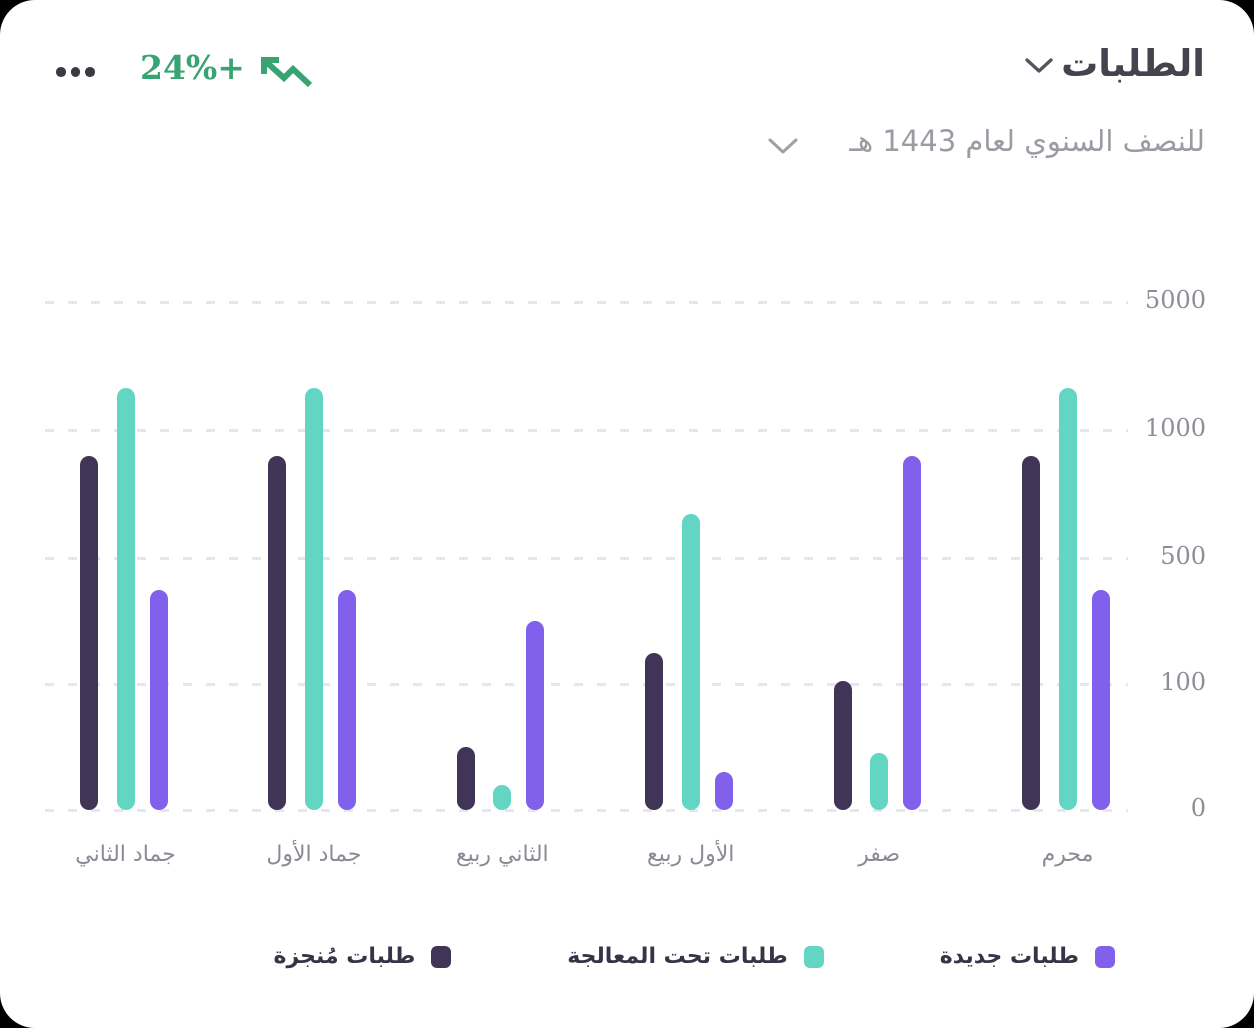  Describe the element at coordinates (502, 854) in the screenshot. I see `x-axis-label: الثاني ربيع` at that location.